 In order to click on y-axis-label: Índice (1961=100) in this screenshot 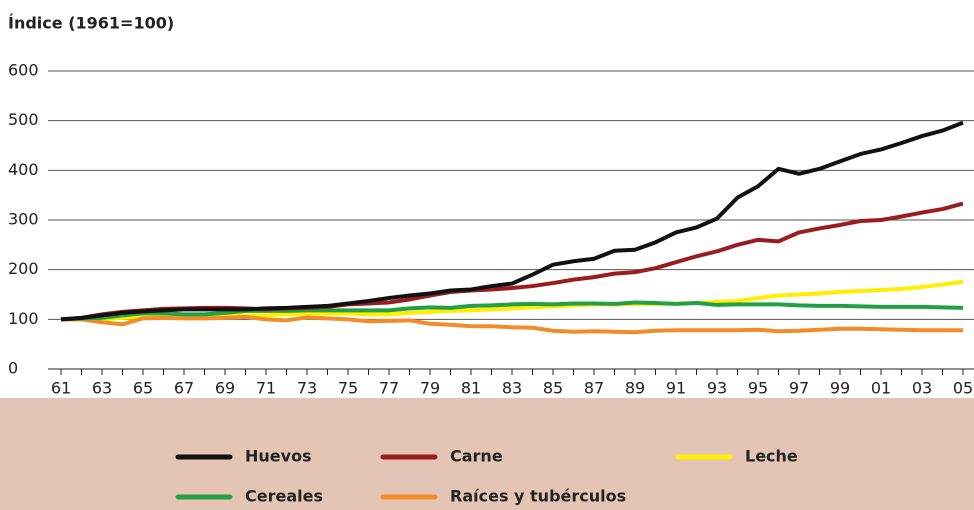, I will do `click(91, 23)`.